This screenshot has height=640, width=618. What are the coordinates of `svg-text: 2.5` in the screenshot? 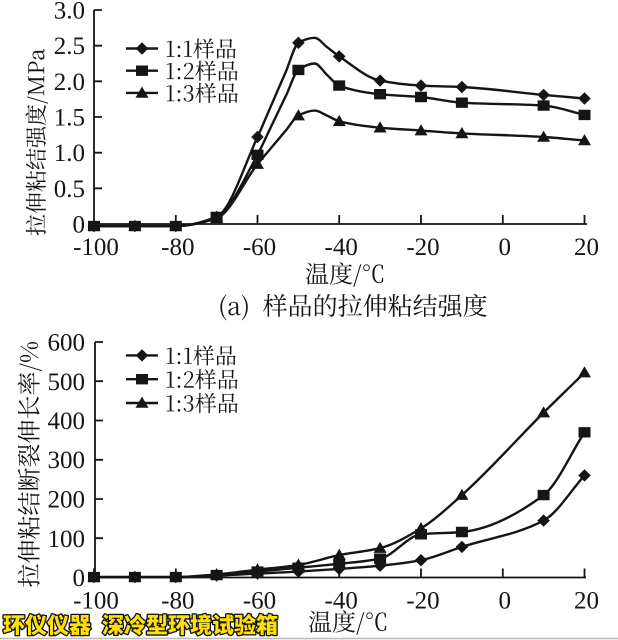 It's located at (69, 46).